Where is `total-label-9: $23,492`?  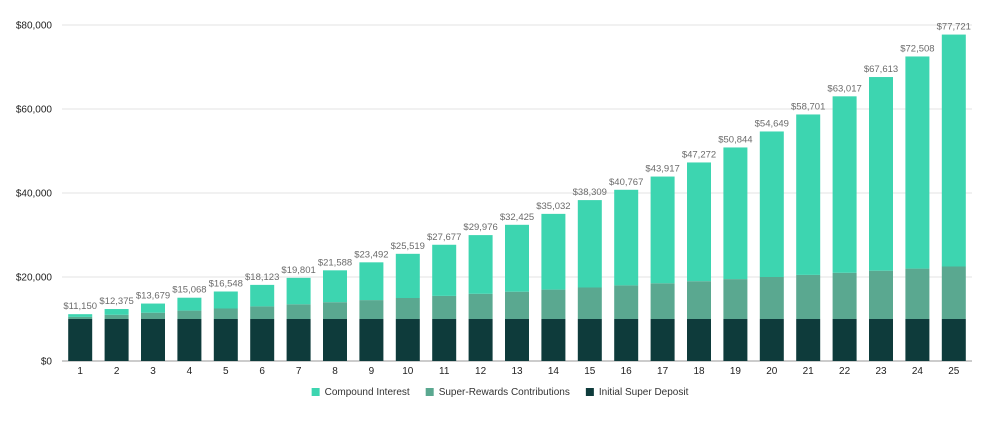 total-label-9: $23,492 is located at coordinates (371, 254).